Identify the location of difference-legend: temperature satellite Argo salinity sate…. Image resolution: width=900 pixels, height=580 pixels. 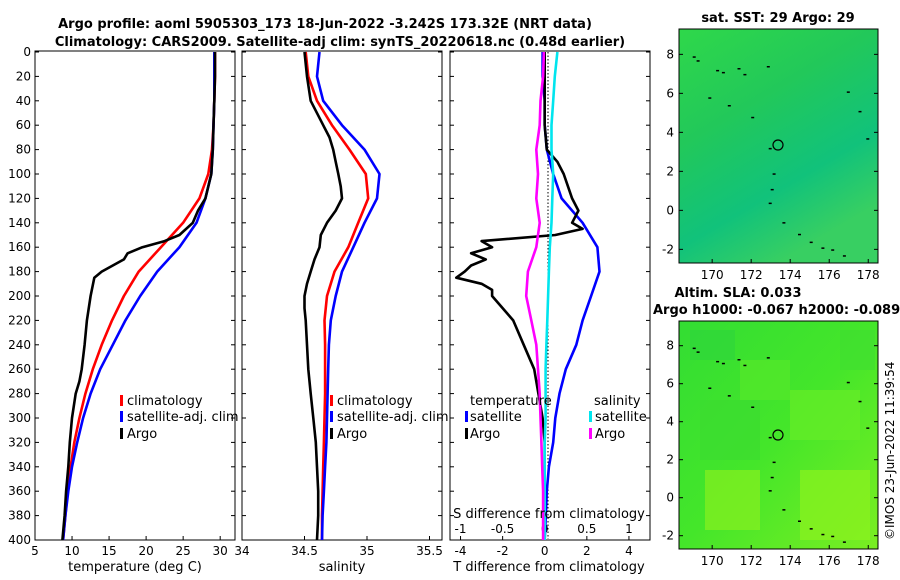
(556, 418).